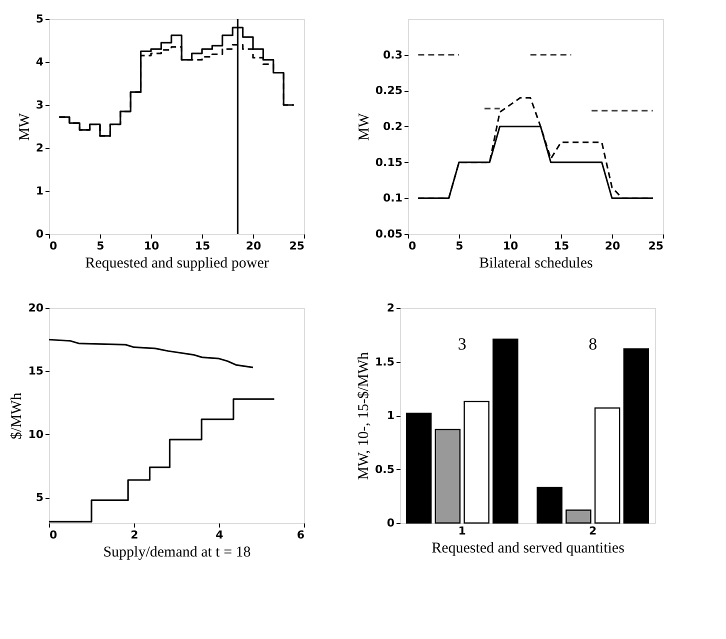  What do you see at coordinates (536, 264) in the screenshot?
I see `x-axis-title: Bilateral schedules` at bounding box center [536, 264].